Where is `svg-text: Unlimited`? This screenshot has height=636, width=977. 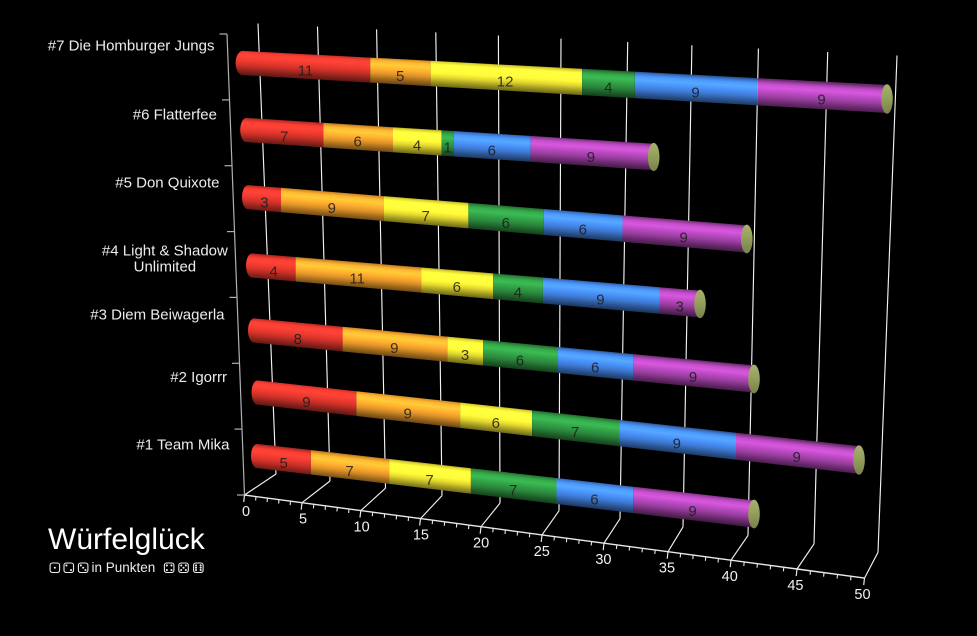
svg-text: Unlimited is located at coordinates (165, 267).